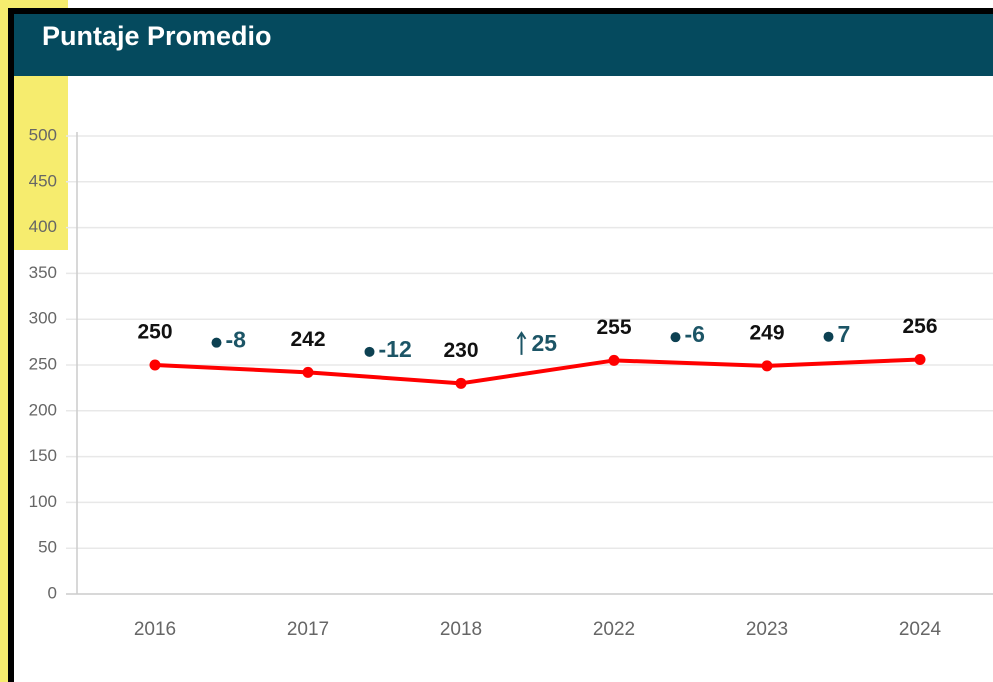 The image size is (993, 682). What do you see at coordinates (4, 341) in the screenshot?
I see `frame-yellow-left` at bounding box center [4, 341].